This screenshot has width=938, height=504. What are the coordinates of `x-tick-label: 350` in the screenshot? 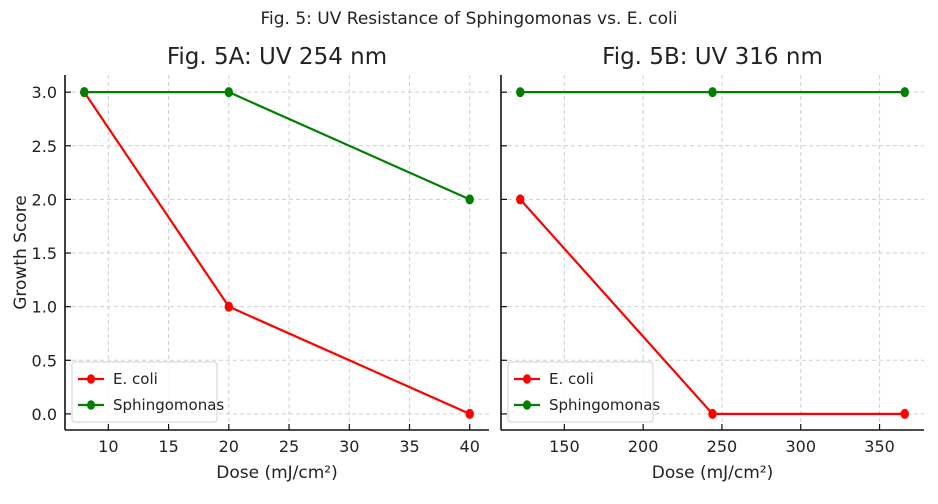 It's located at (879, 446).